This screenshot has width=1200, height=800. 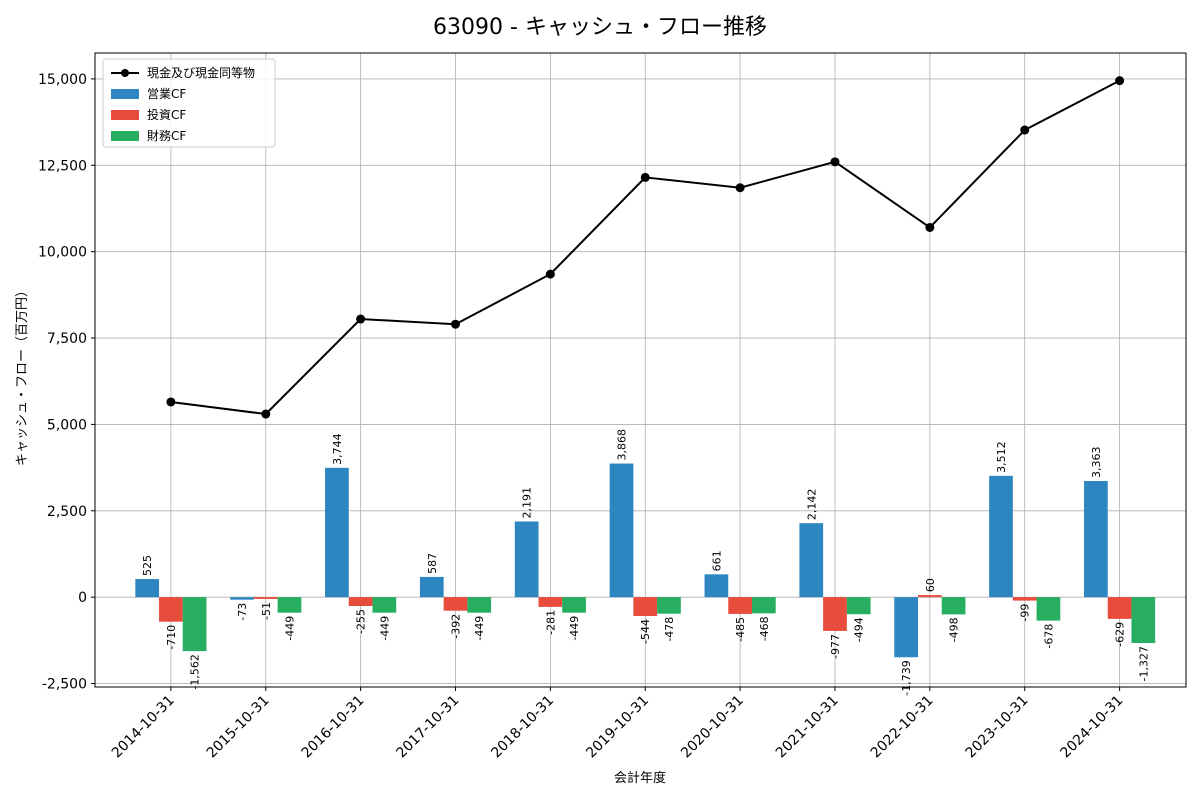 What do you see at coordinates (906, 677) in the screenshot?
I see `bar-value-label: -1,739` at bounding box center [906, 677].